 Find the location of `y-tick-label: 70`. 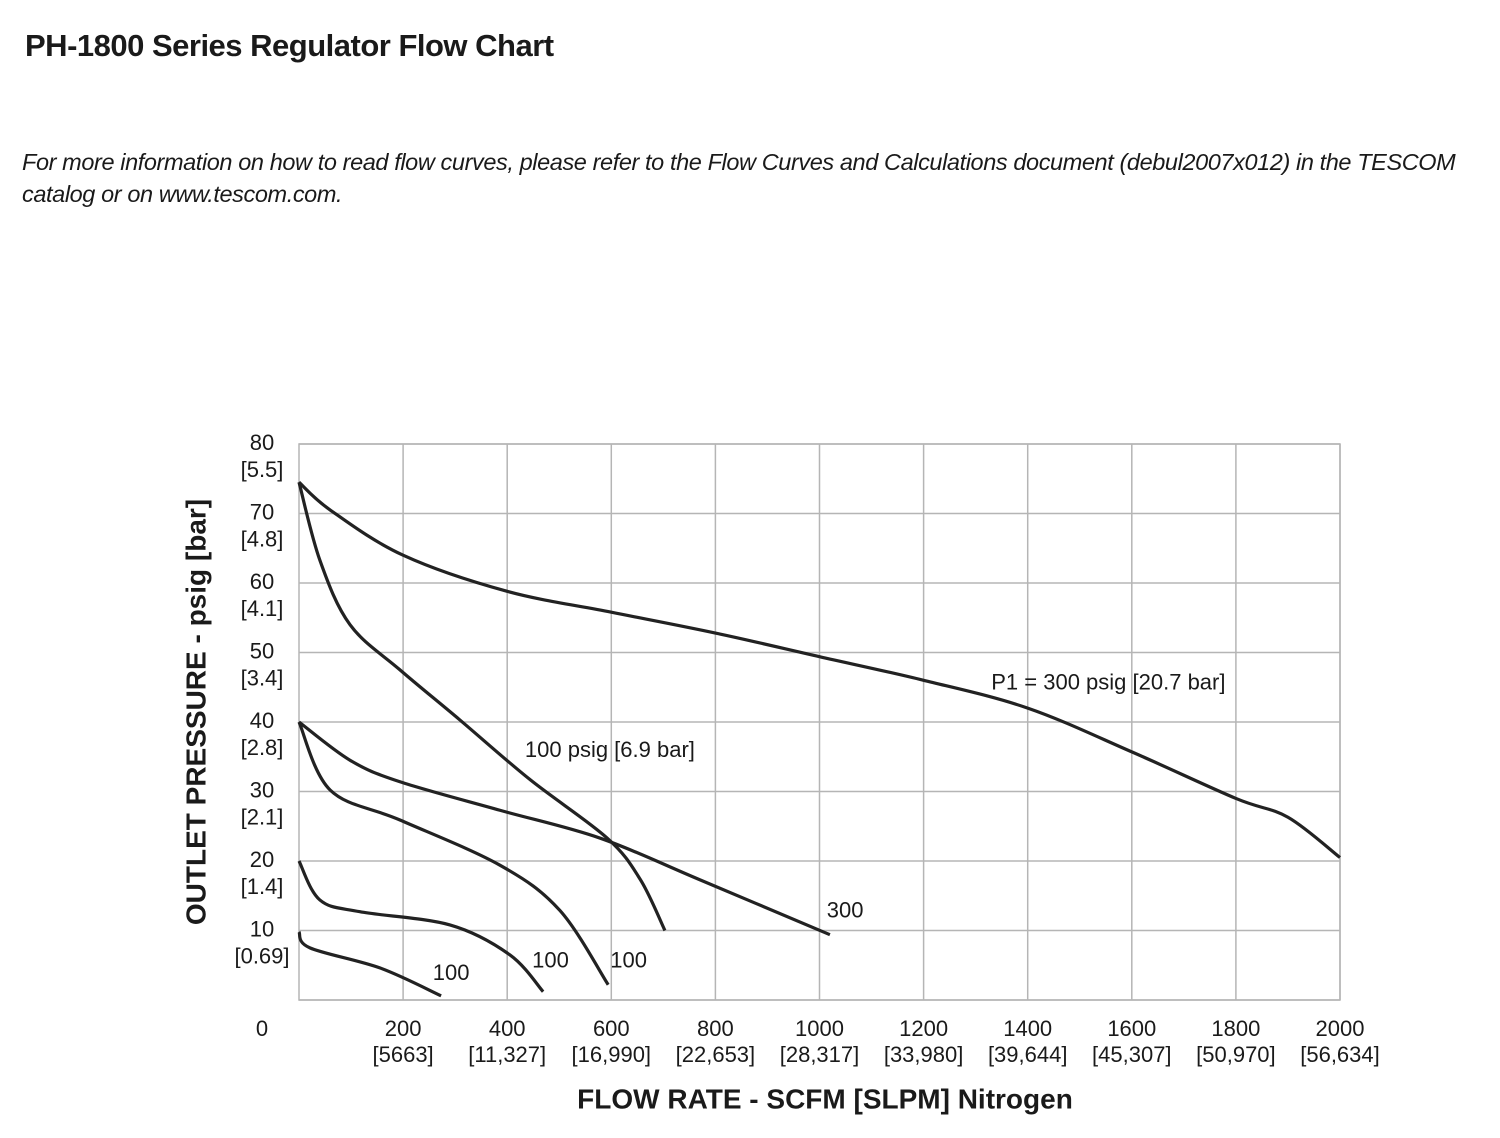

y-tick-label: 70 is located at coordinates (262, 511).